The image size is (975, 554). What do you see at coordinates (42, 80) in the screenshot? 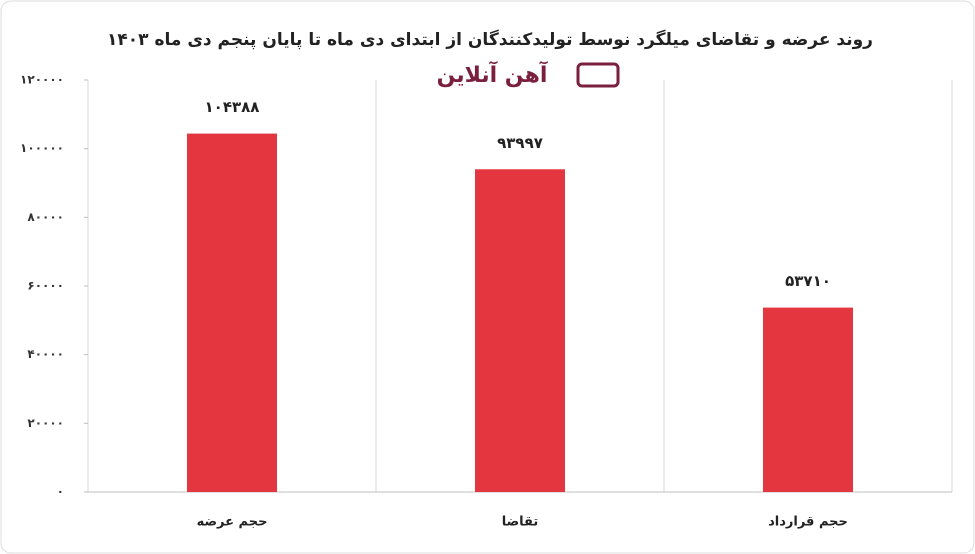
I see `y-tick-label: ۱۲۰۰۰۰` at bounding box center [42, 80].